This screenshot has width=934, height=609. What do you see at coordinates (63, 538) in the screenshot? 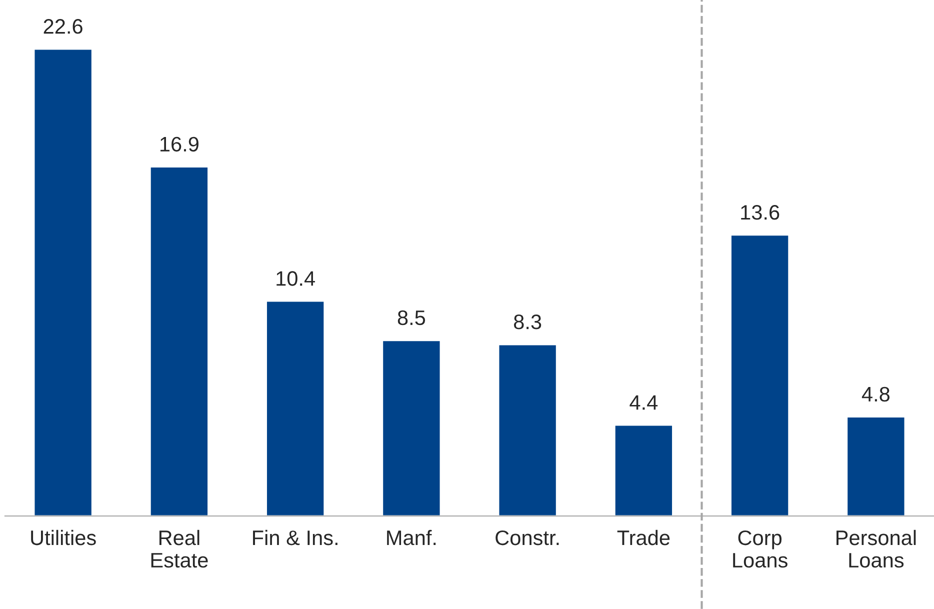
I see `x-tick-label: Utilities` at bounding box center [63, 538].